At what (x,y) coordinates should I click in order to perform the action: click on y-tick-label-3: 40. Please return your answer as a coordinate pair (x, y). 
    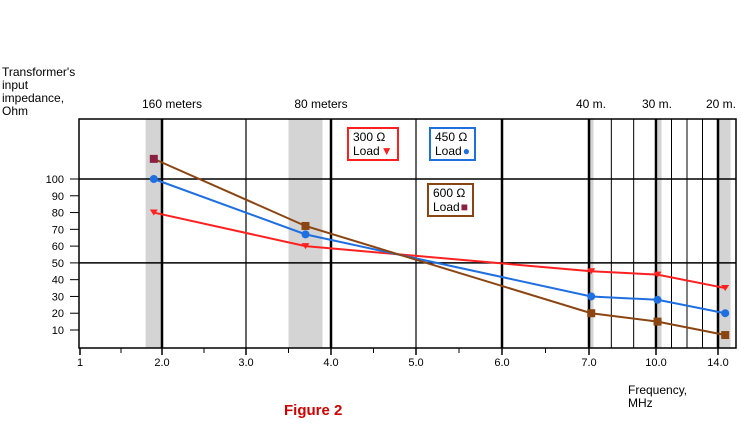
    Looking at the image, I should click on (58, 281).